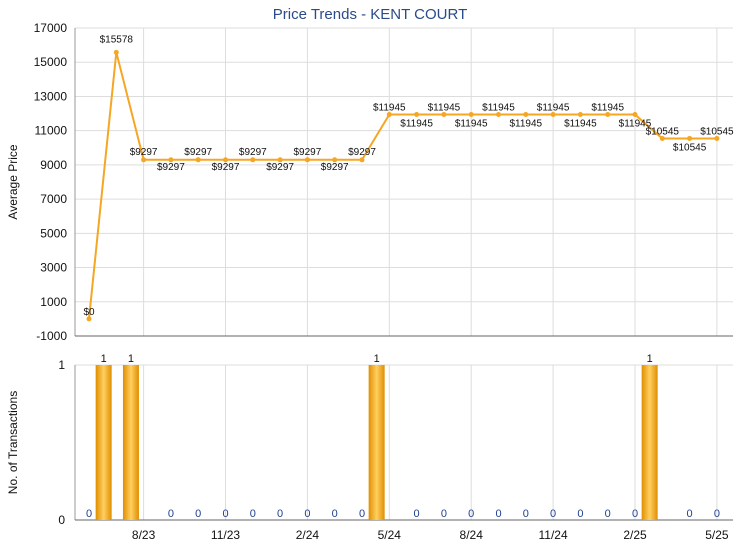 The width and height of the screenshot is (740, 550). What do you see at coordinates (53, 302) in the screenshot?
I see `price-y-tick-label: 1000` at bounding box center [53, 302].